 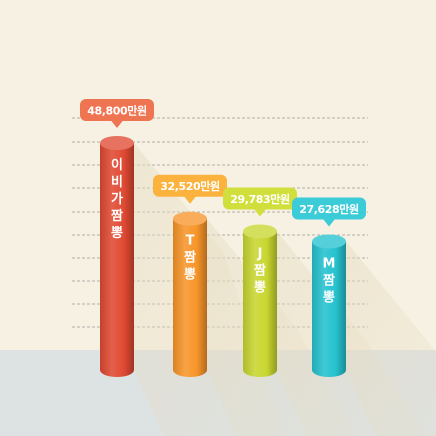 What do you see at coordinates (329, 209) in the screenshot?
I see `data-label: 27,628만원` at bounding box center [329, 209].